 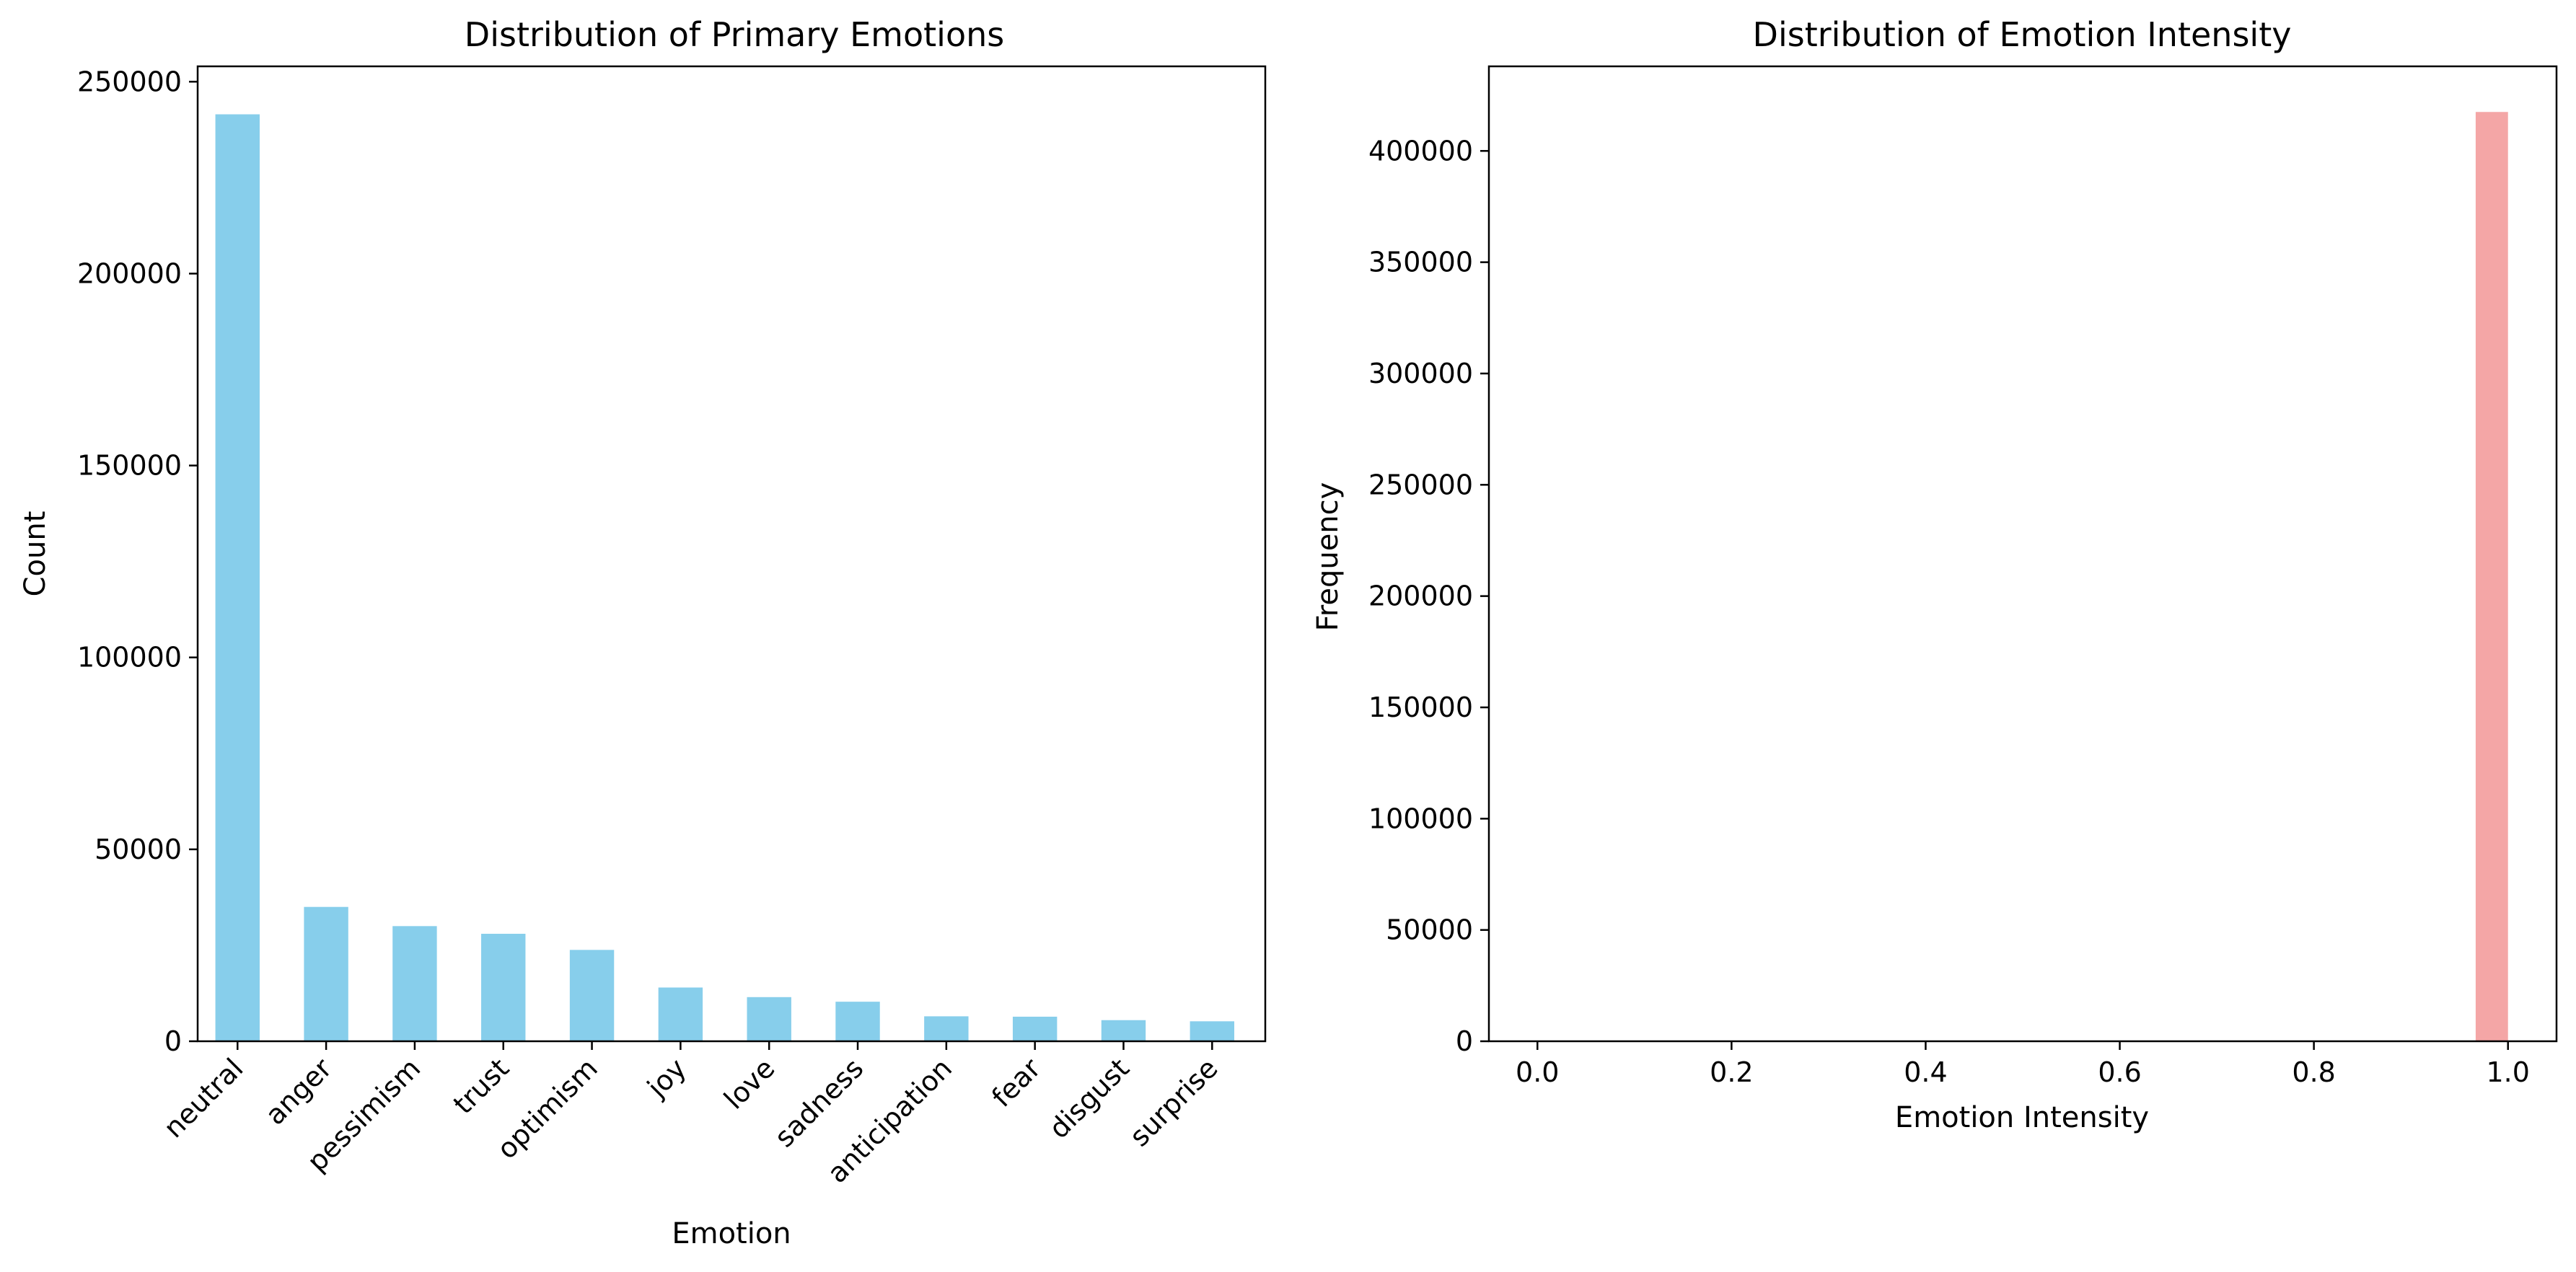 What do you see at coordinates (1328, 557) in the screenshot?
I see `y-axis-label-frequency: Frequency` at bounding box center [1328, 557].